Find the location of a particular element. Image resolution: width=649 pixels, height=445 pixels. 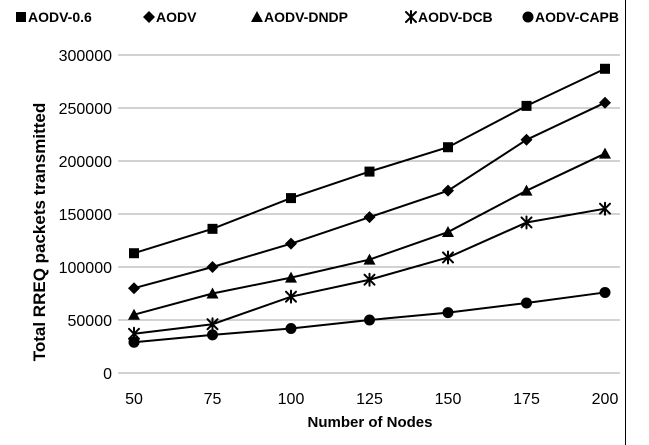

legend-label: AODV-CAPB is located at coordinates (577, 17).